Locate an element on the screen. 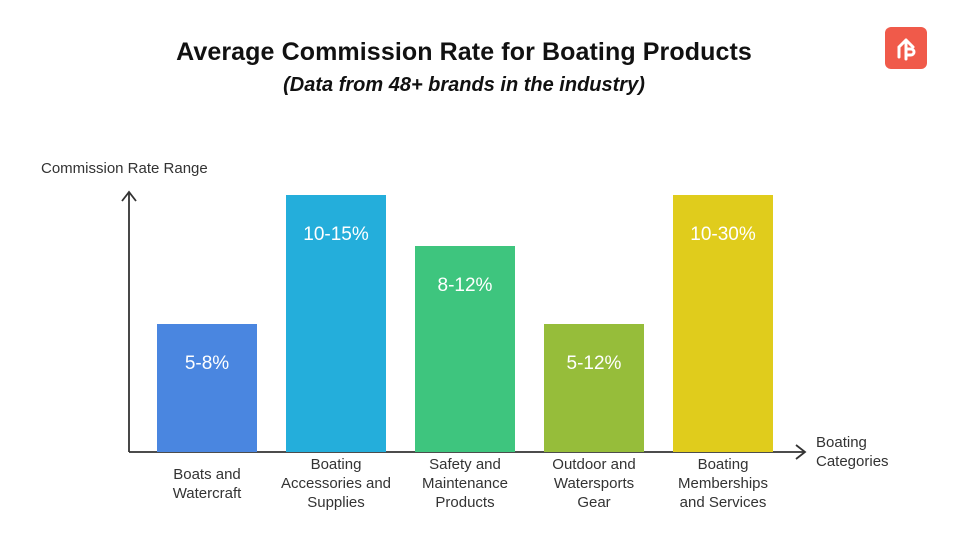  category-tick-label: and Services is located at coordinates (723, 502).